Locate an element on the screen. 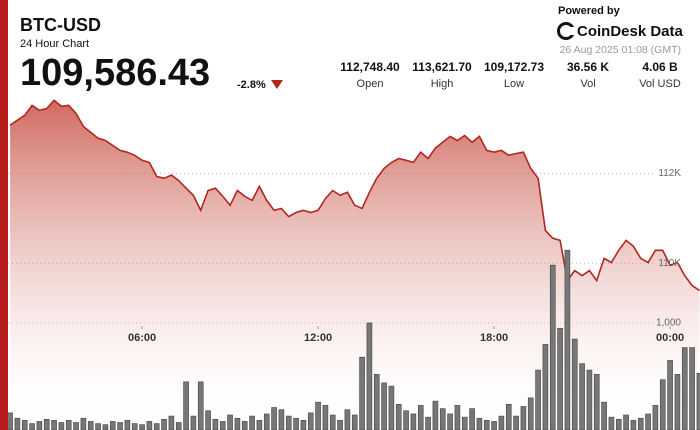 The height and width of the screenshot is (430, 700). change: -2.8% is located at coordinates (251, 85).